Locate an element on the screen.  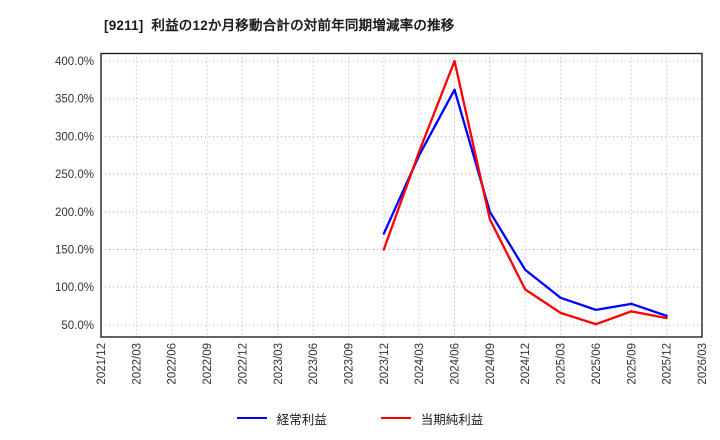
legend-label: 経常利益 is located at coordinates (301, 419).